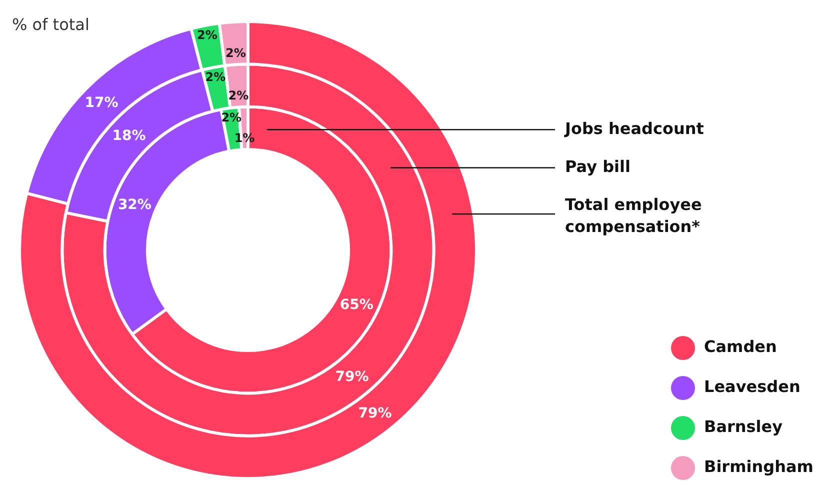  I want to click on slice-label: Jobs headcount, so click(634, 128).